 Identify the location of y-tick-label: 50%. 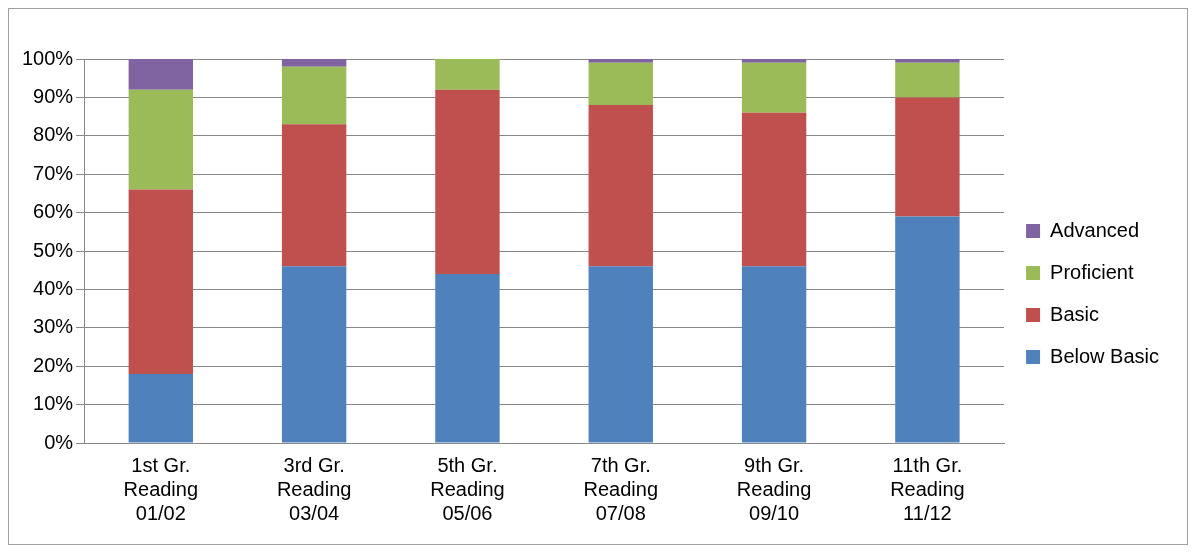
(53, 249).